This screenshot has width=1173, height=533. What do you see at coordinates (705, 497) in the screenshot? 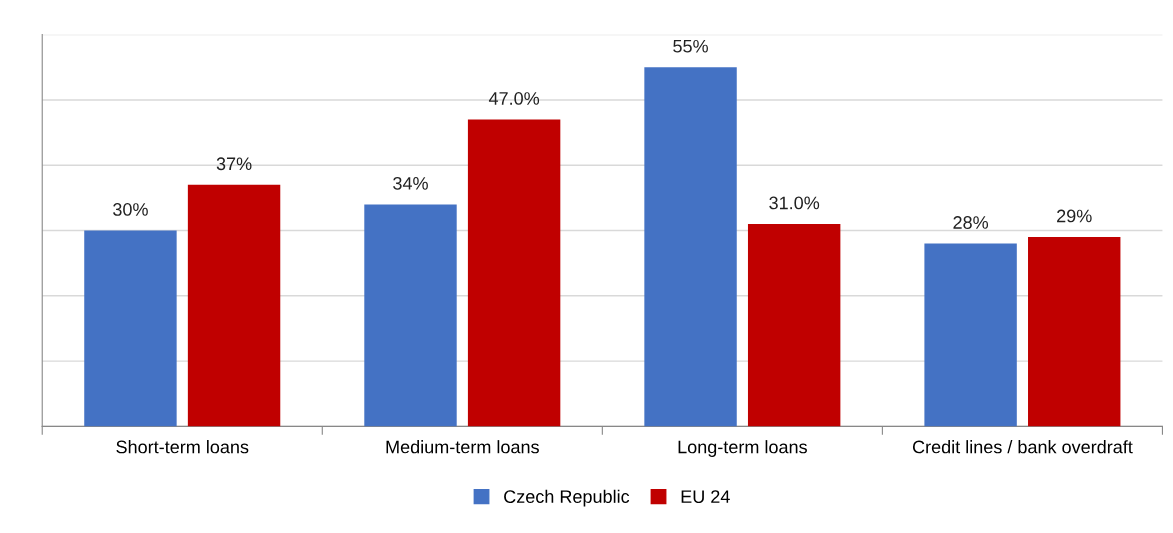
I see `legend-label: EU 24` at bounding box center [705, 497].